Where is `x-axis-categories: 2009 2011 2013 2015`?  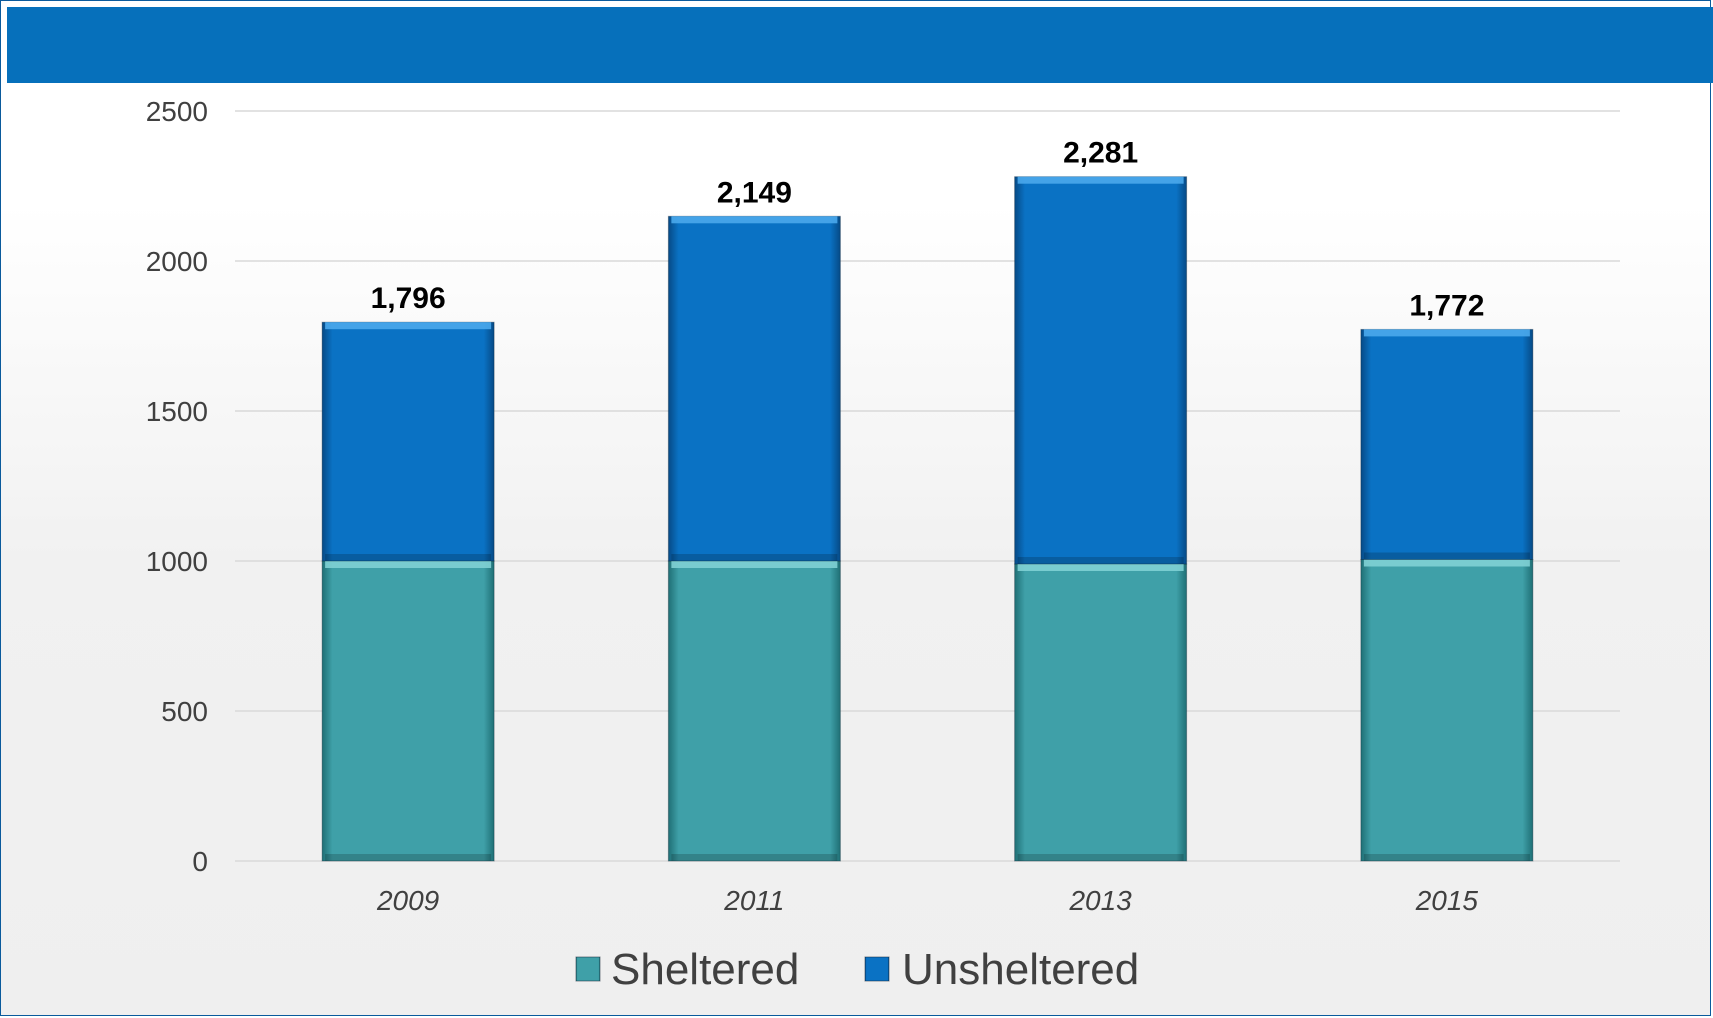 x-axis-categories: 2009 2011 2013 2015 is located at coordinates (927, 900).